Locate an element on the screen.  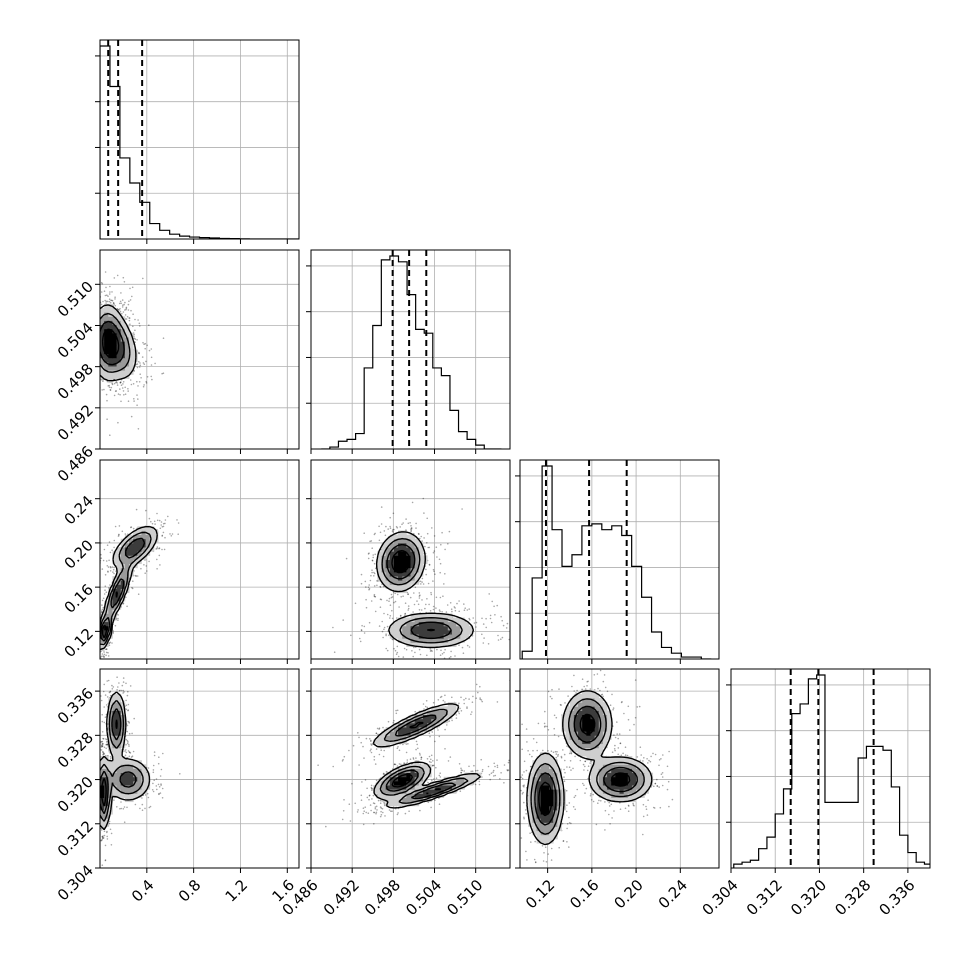
x-tick-label: 0.304 is located at coordinates (720, 897).